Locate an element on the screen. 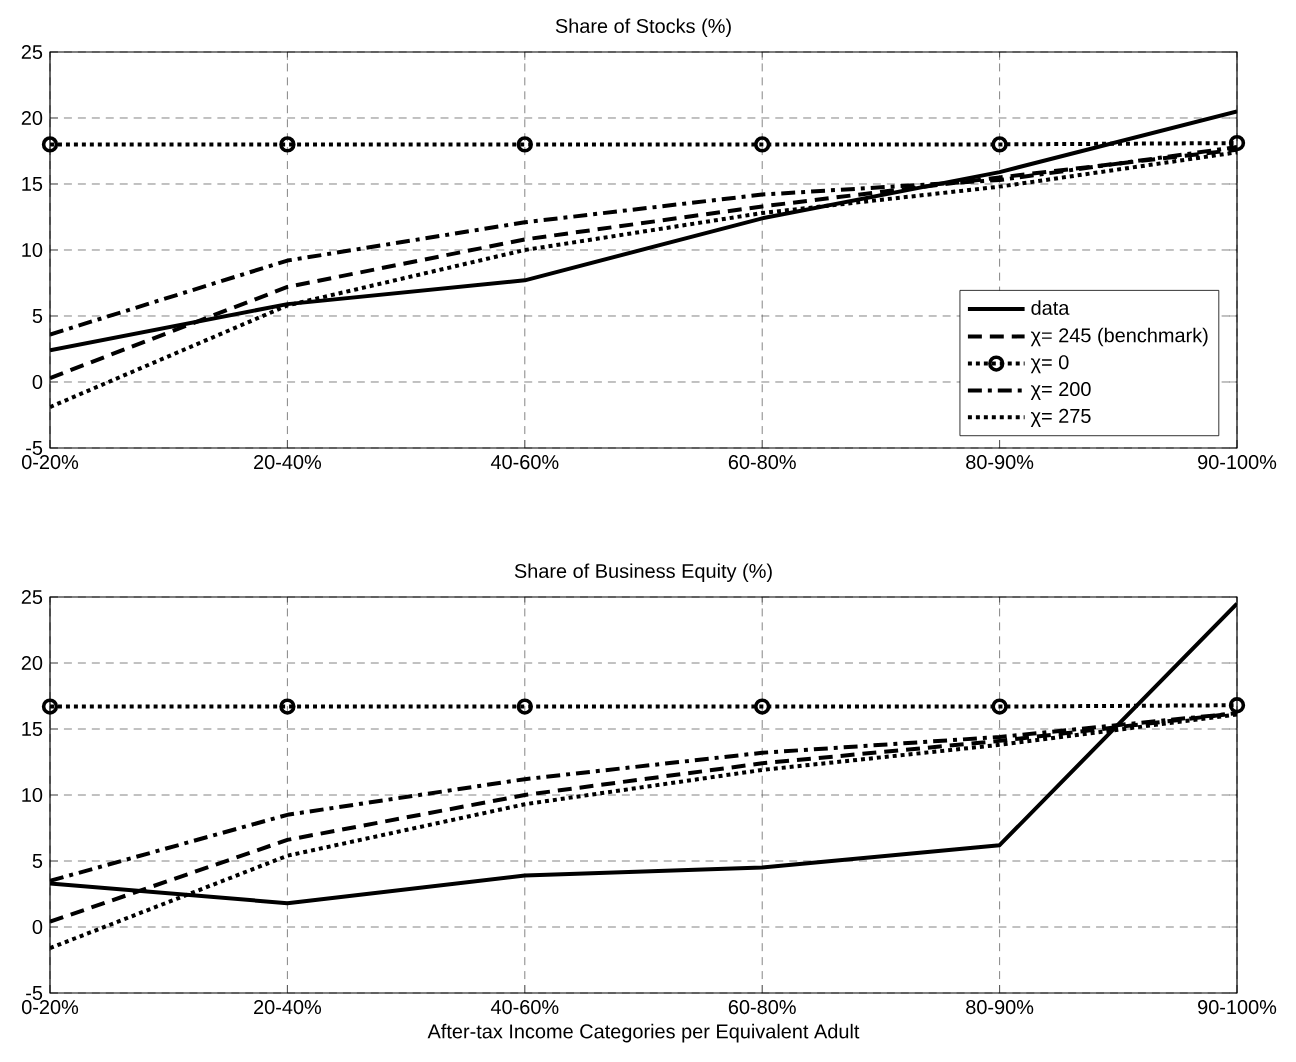 This screenshot has width=1296, height=1062. chart-title: Share of Stocks (%) is located at coordinates (643, 27).